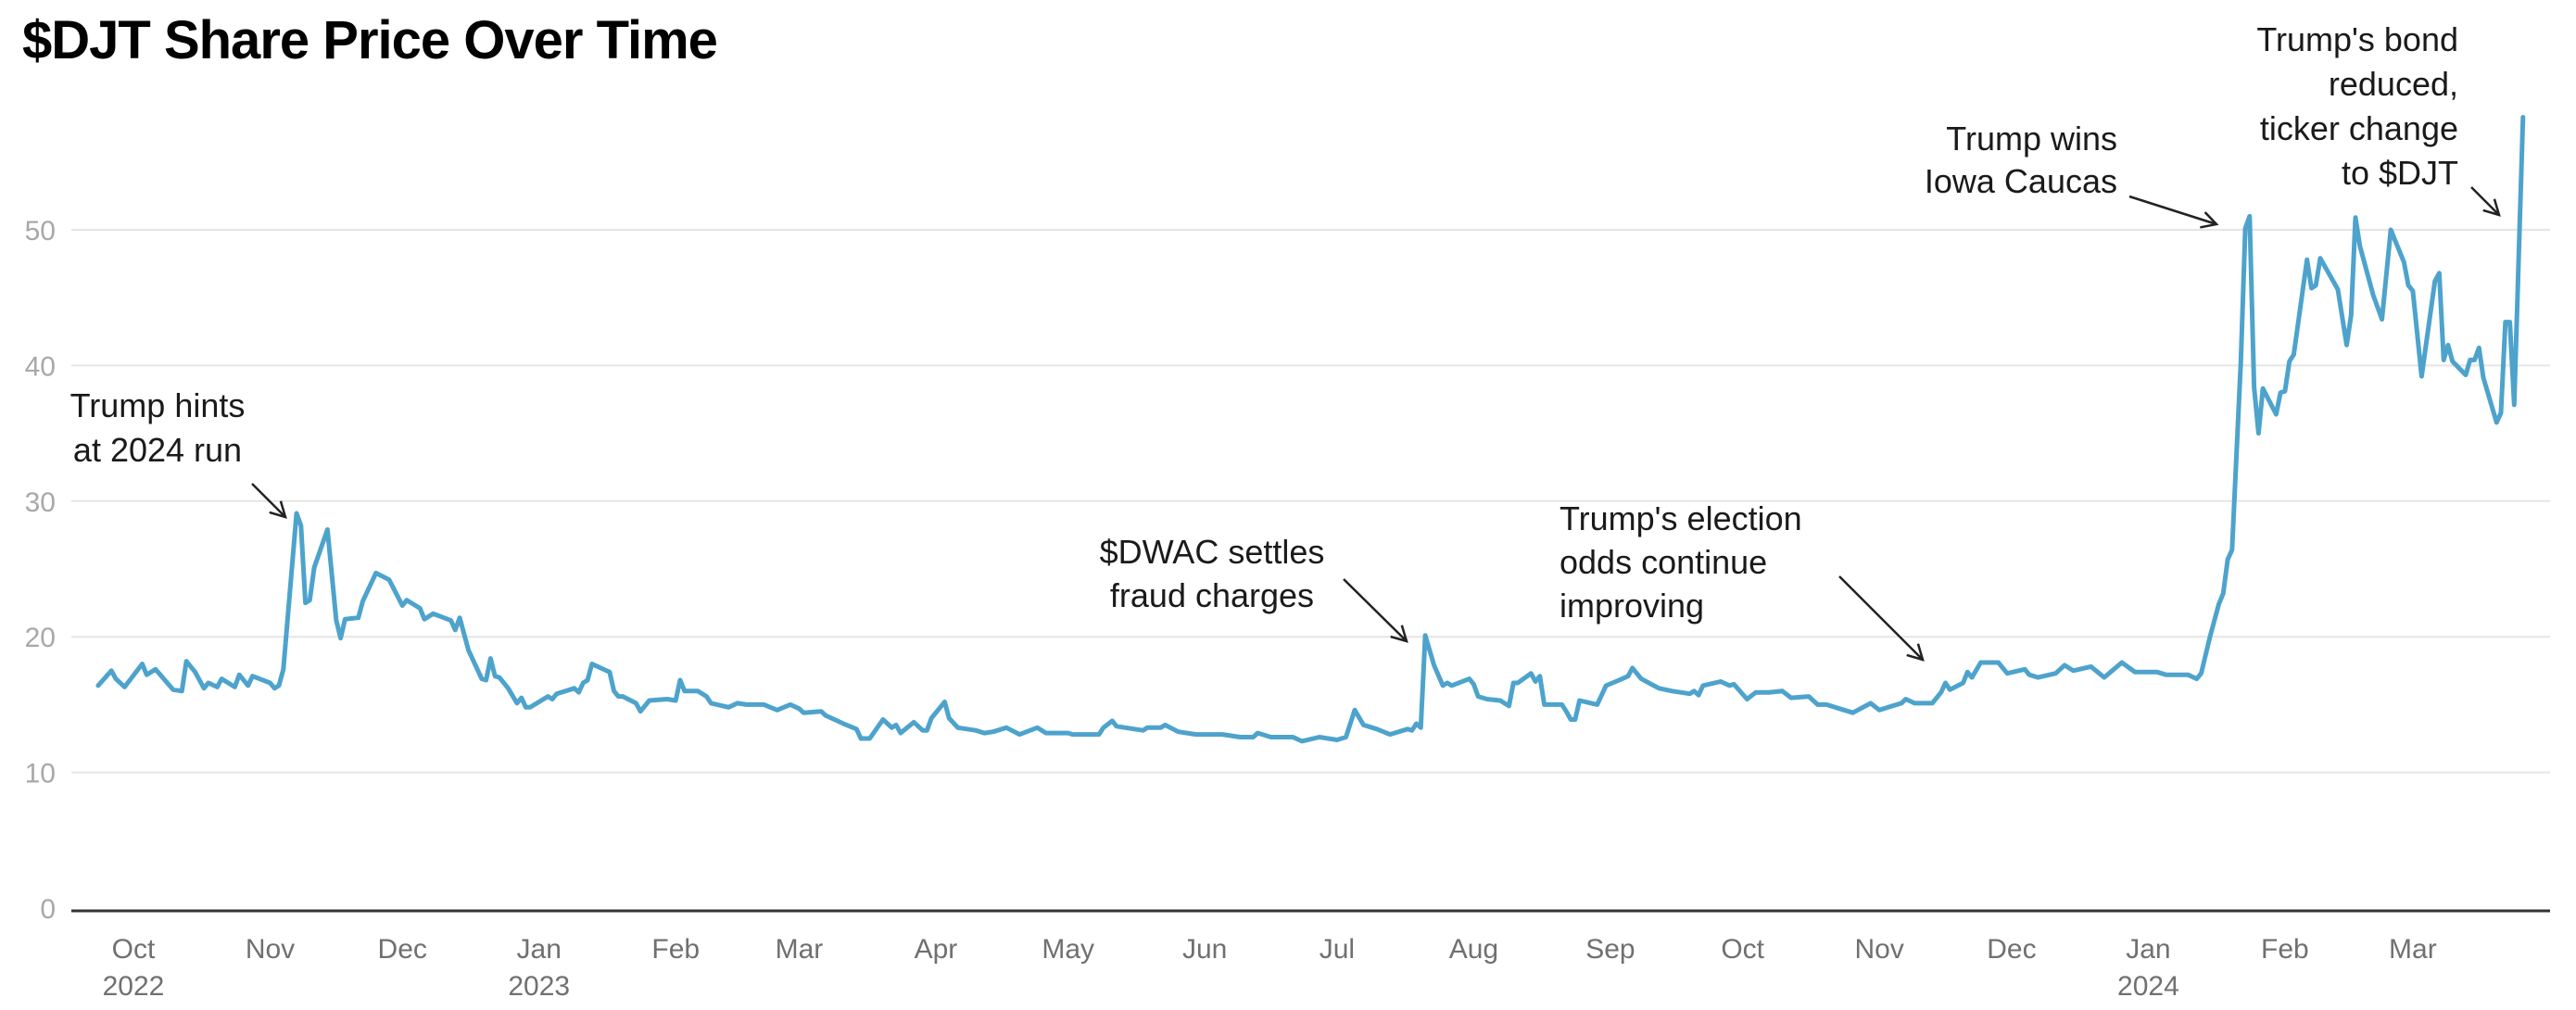 The width and height of the screenshot is (2576, 1010). I want to click on annotation-dwac: $DWAC settles fraud charges, so click(1254, 588).